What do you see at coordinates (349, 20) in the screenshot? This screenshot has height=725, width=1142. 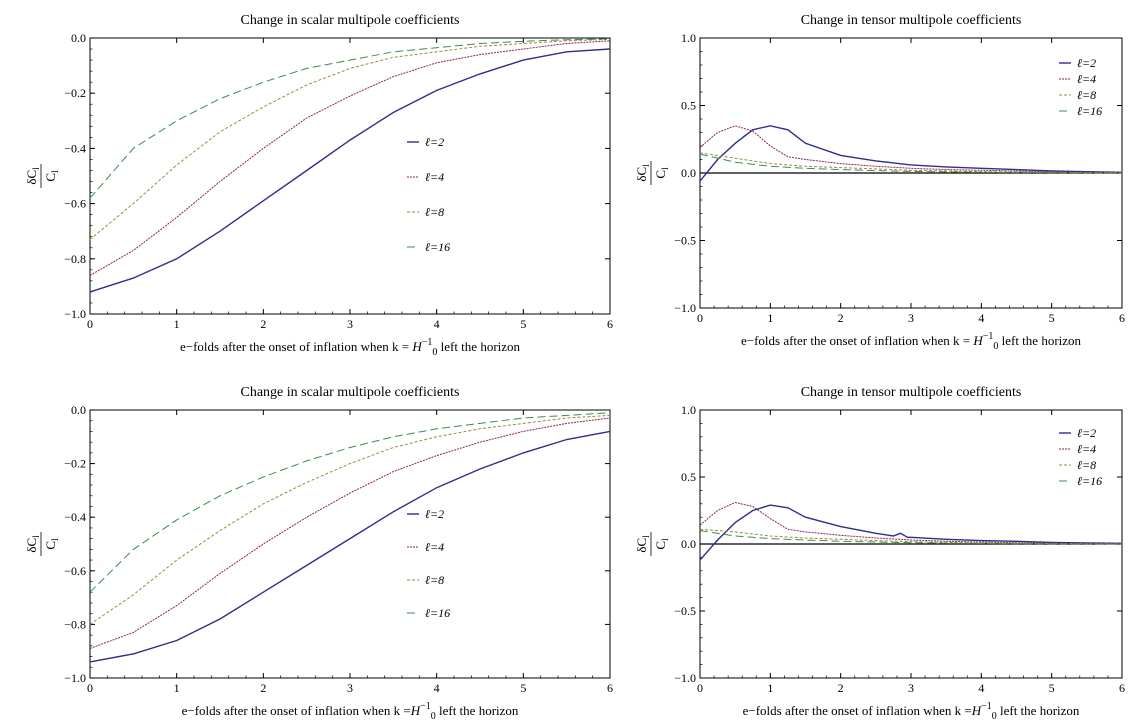 I see `chart-title: Change in scalar multipole coefficients` at bounding box center [349, 20].